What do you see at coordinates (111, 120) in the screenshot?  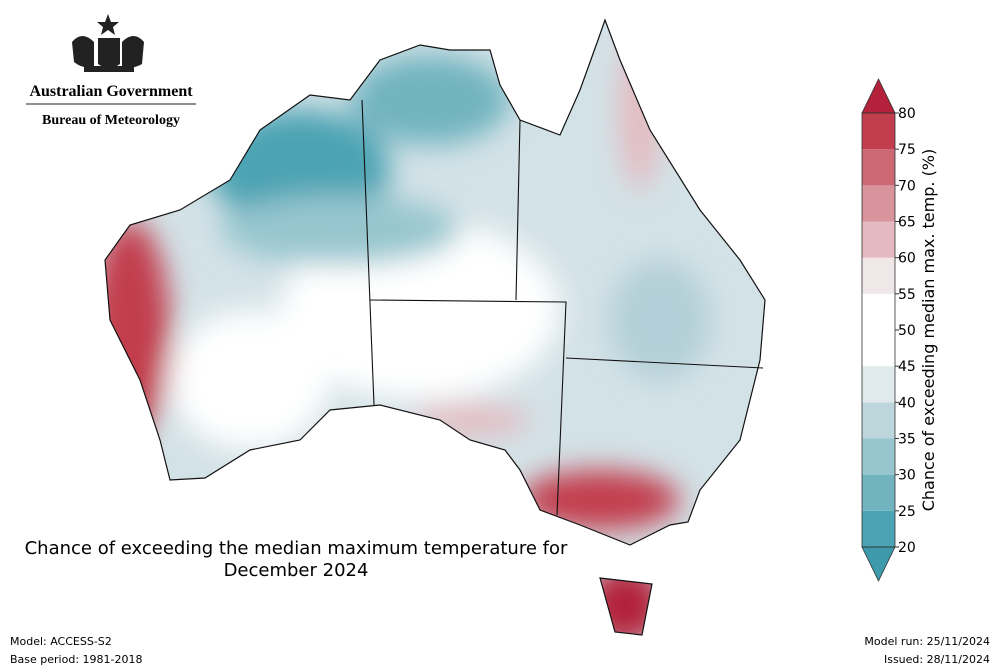 I see `agency-name: Bureau of Meteorology` at bounding box center [111, 120].